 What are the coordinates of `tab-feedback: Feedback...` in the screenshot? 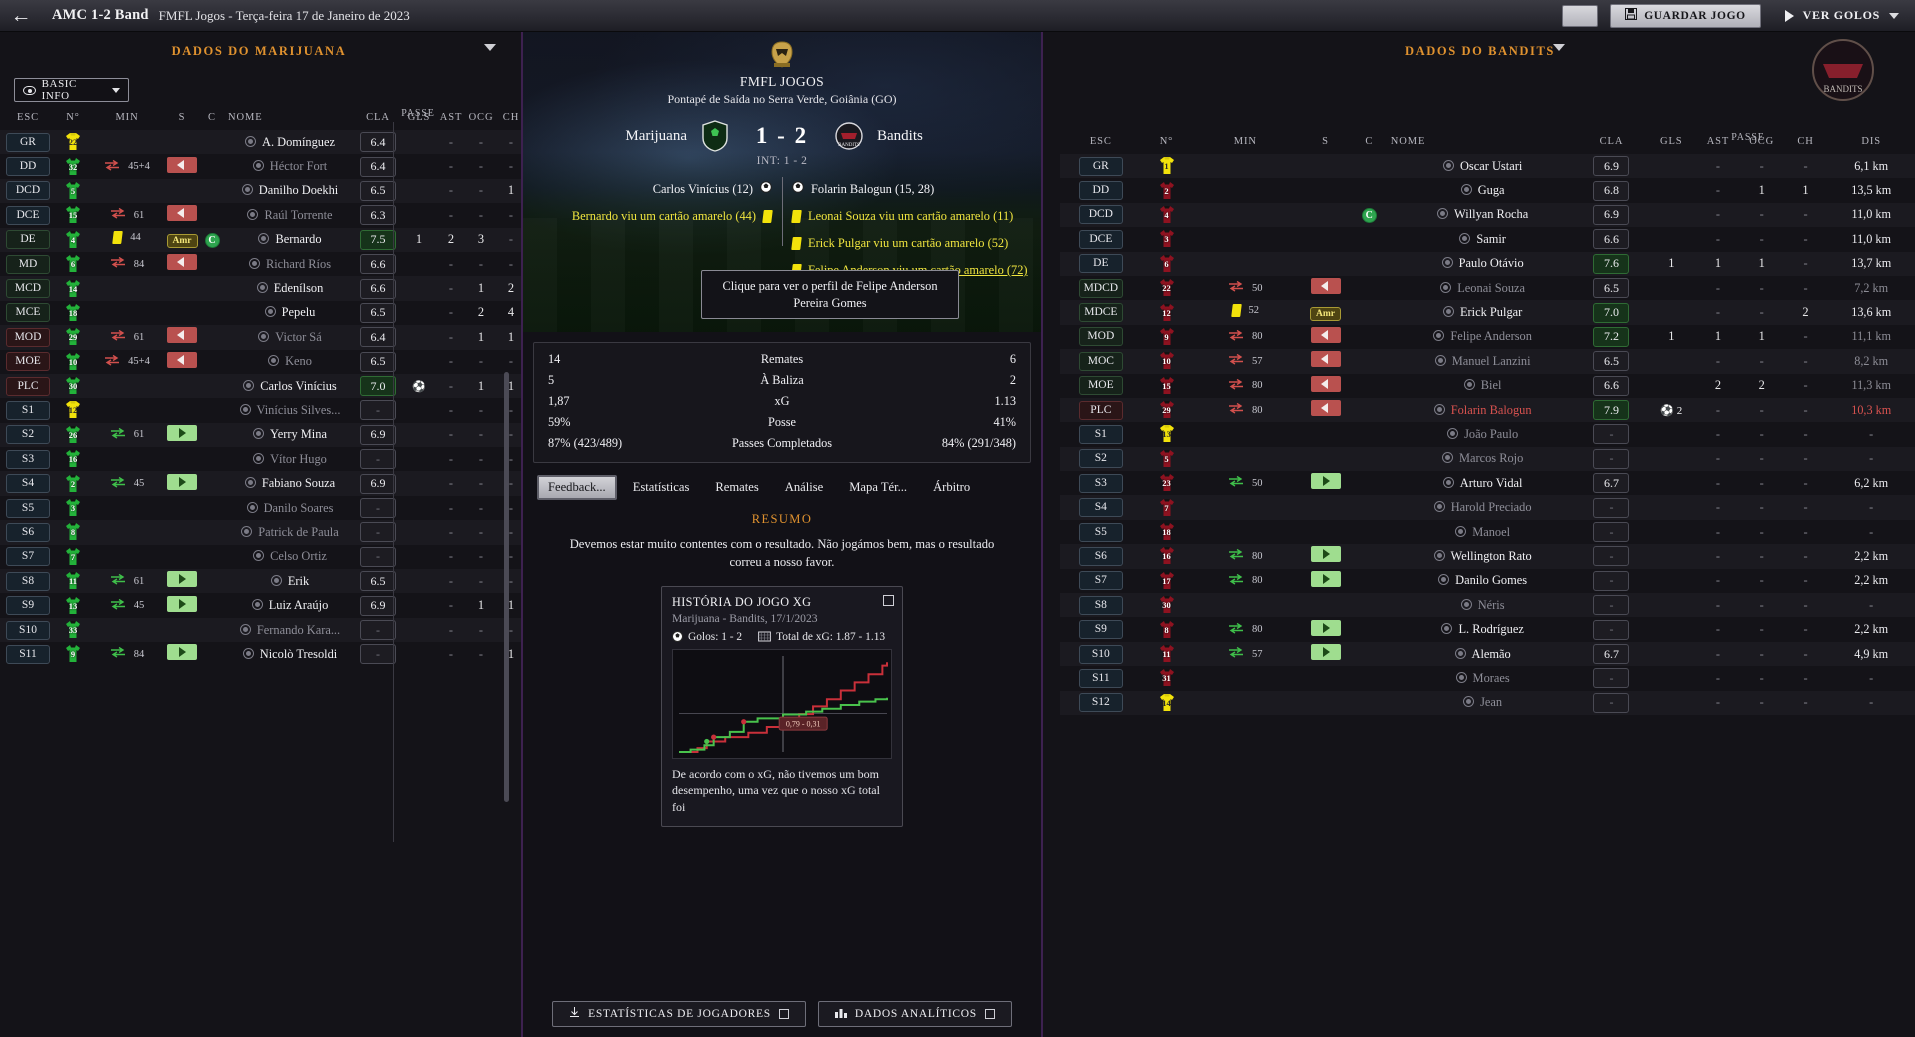 It's located at (577, 487).